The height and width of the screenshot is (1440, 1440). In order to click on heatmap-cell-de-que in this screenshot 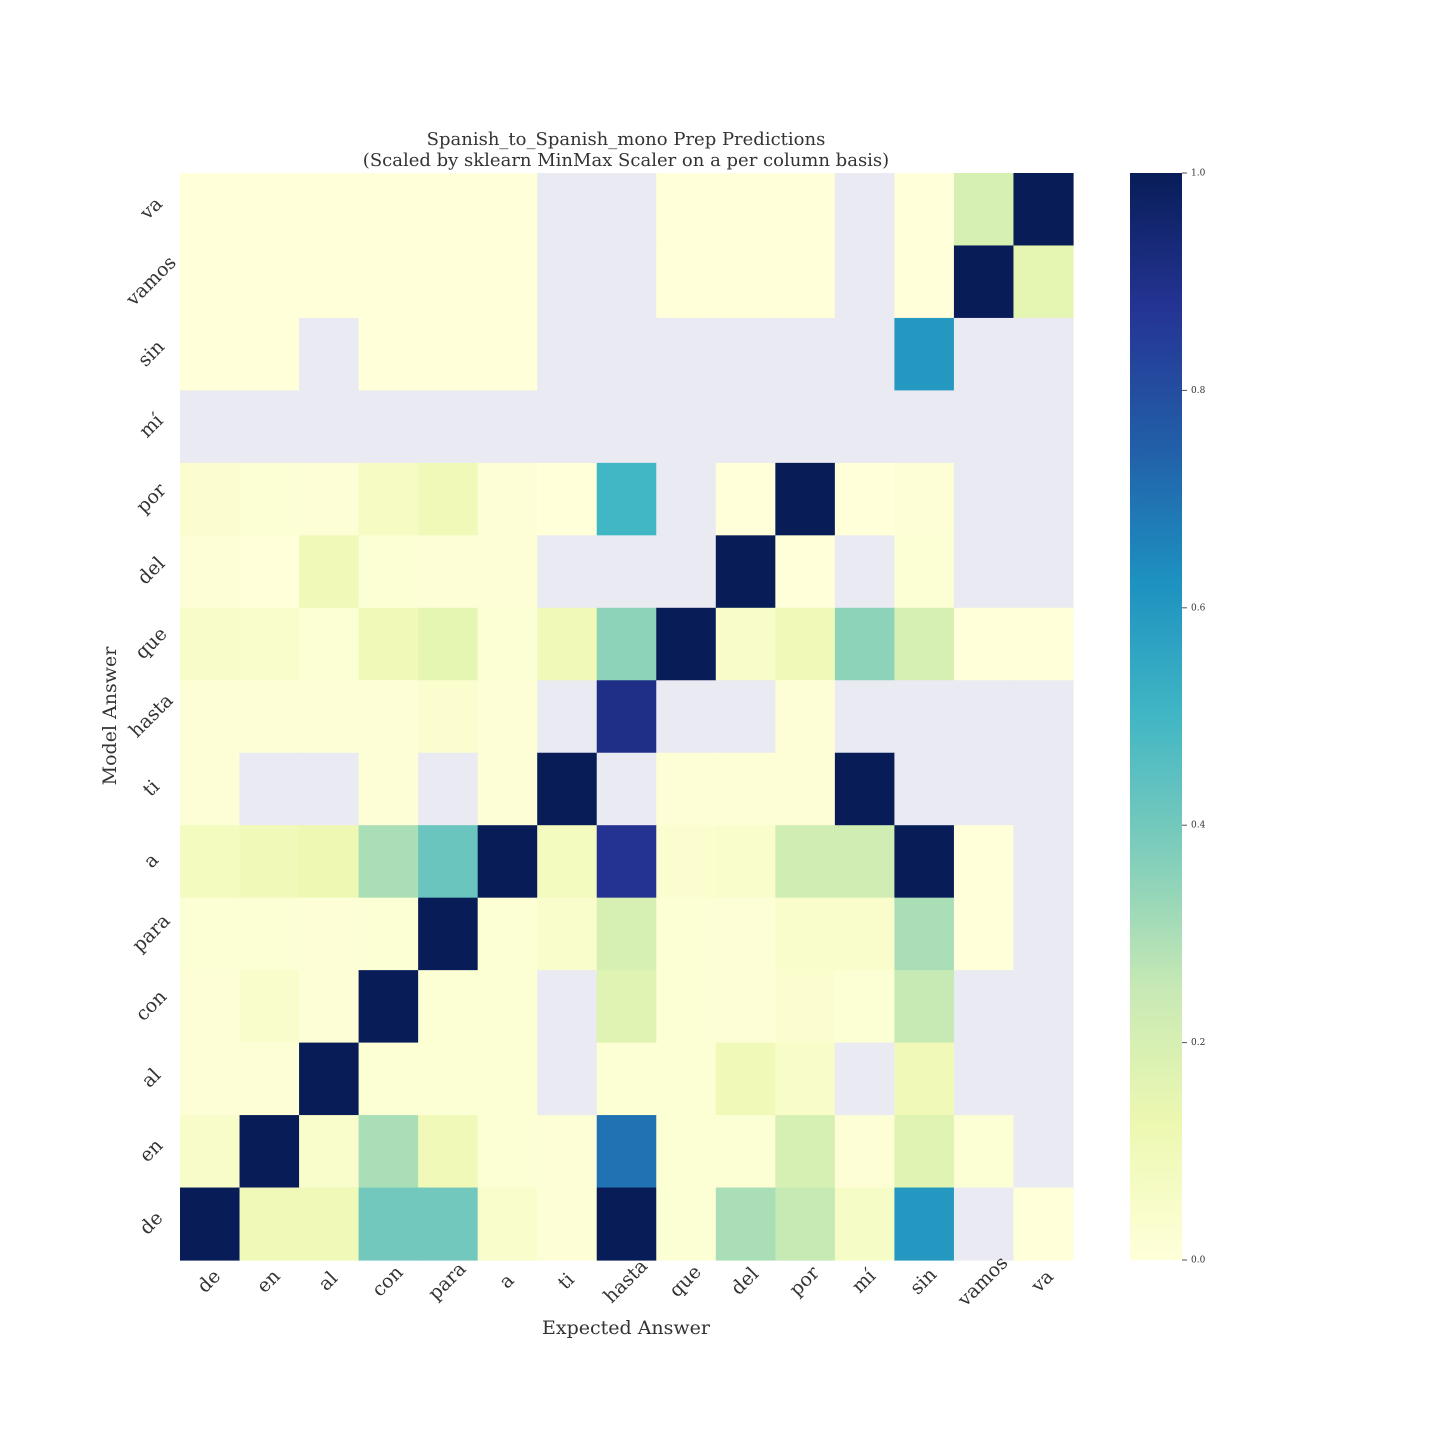, I will do `click(686, 1224)`.